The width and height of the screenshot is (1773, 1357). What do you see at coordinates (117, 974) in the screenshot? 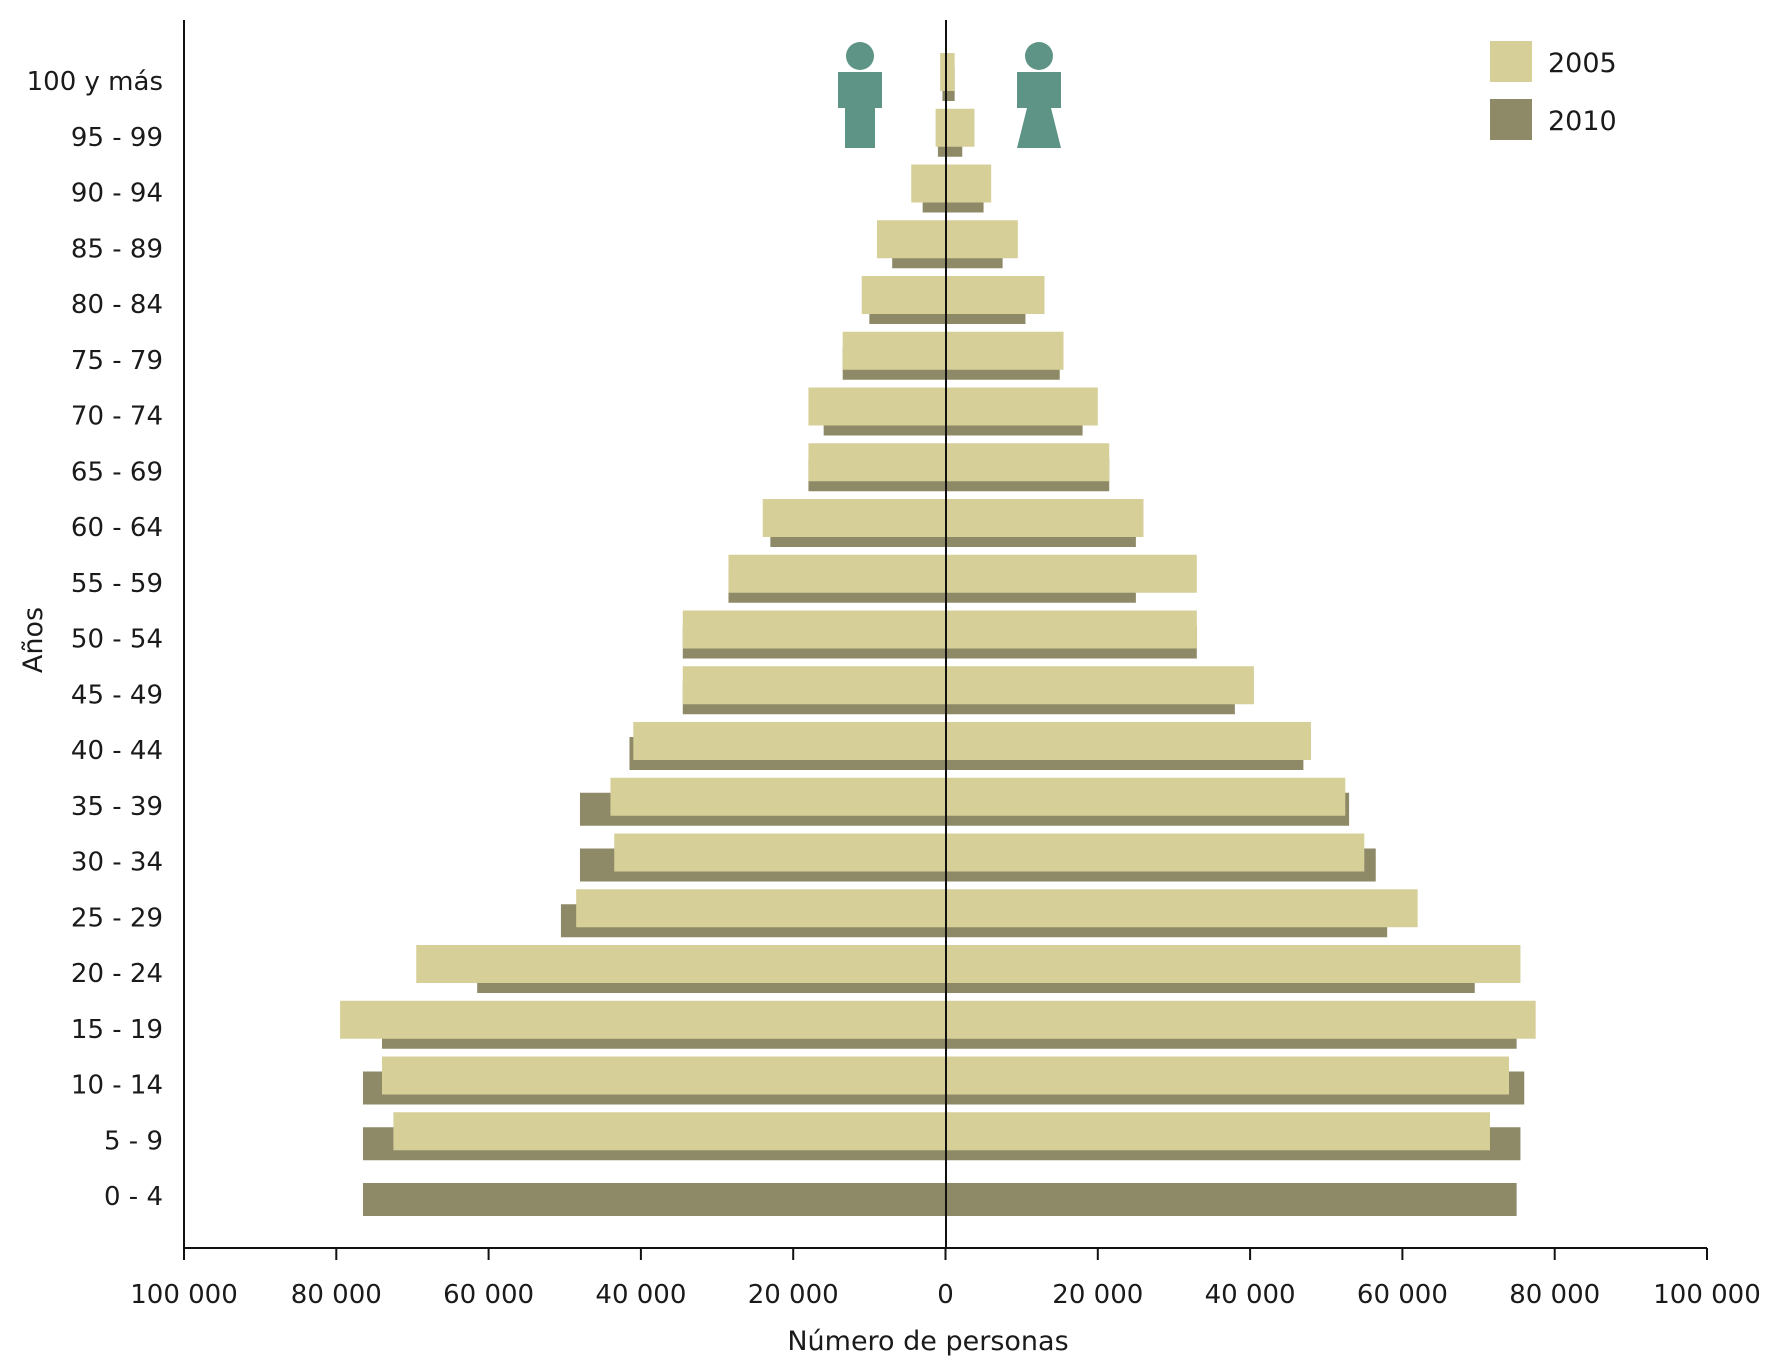
I see `age-label-4: 20 - 24` at bounding box center [117, 974].